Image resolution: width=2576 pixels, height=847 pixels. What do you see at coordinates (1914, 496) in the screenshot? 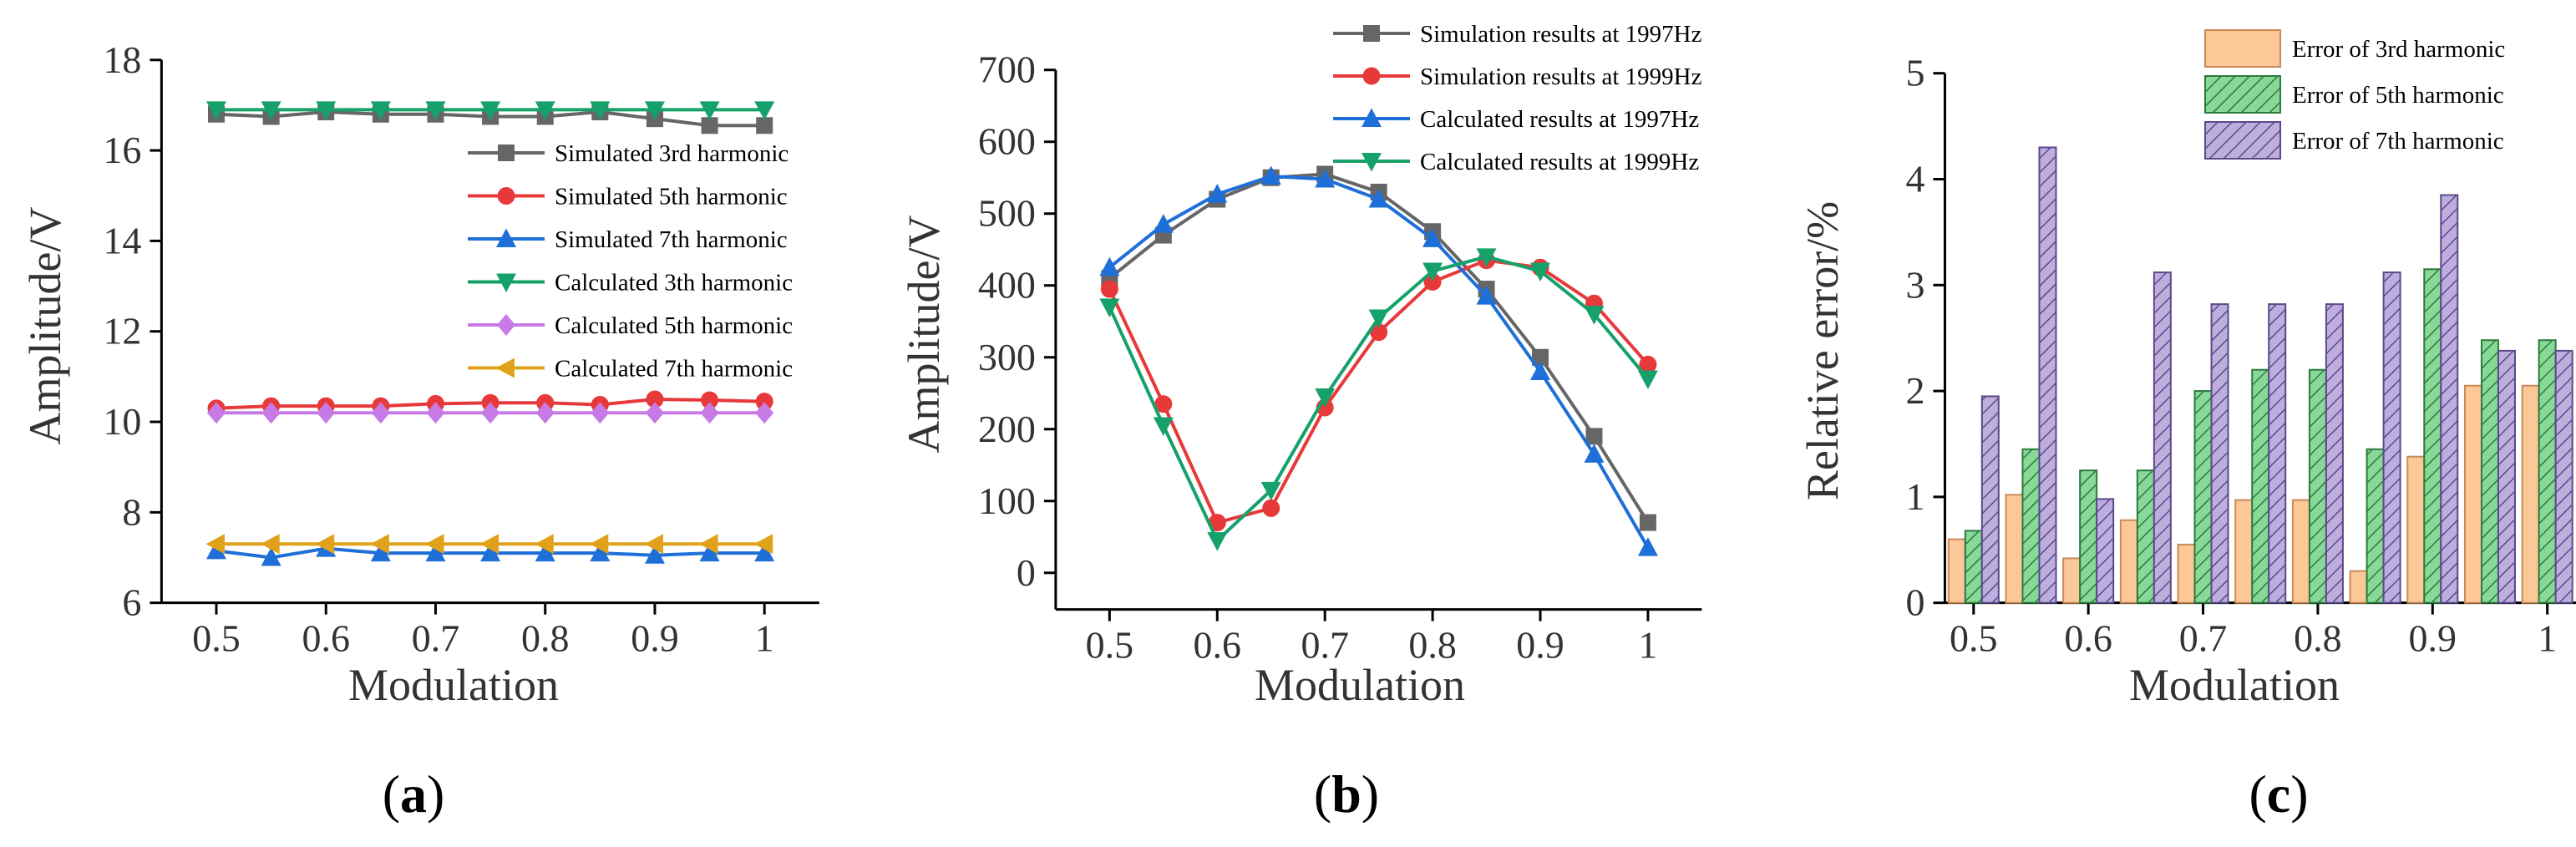
I see `chart-c-y-tick-label: 1` at bounding box center [1914, 496].